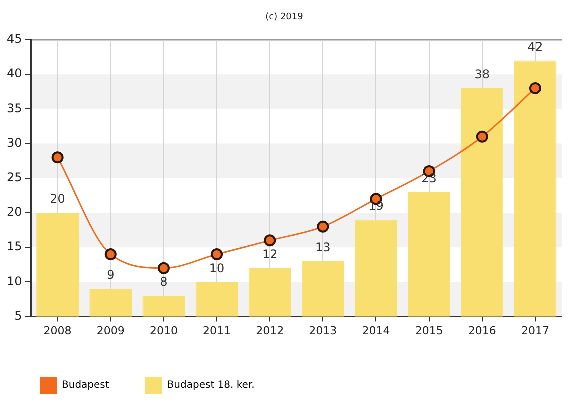 The height and width of the screenshot is (404, 569). Describe the element at coordinates (323, 247) in the screenshot. I see `data-label: 13` at that location.